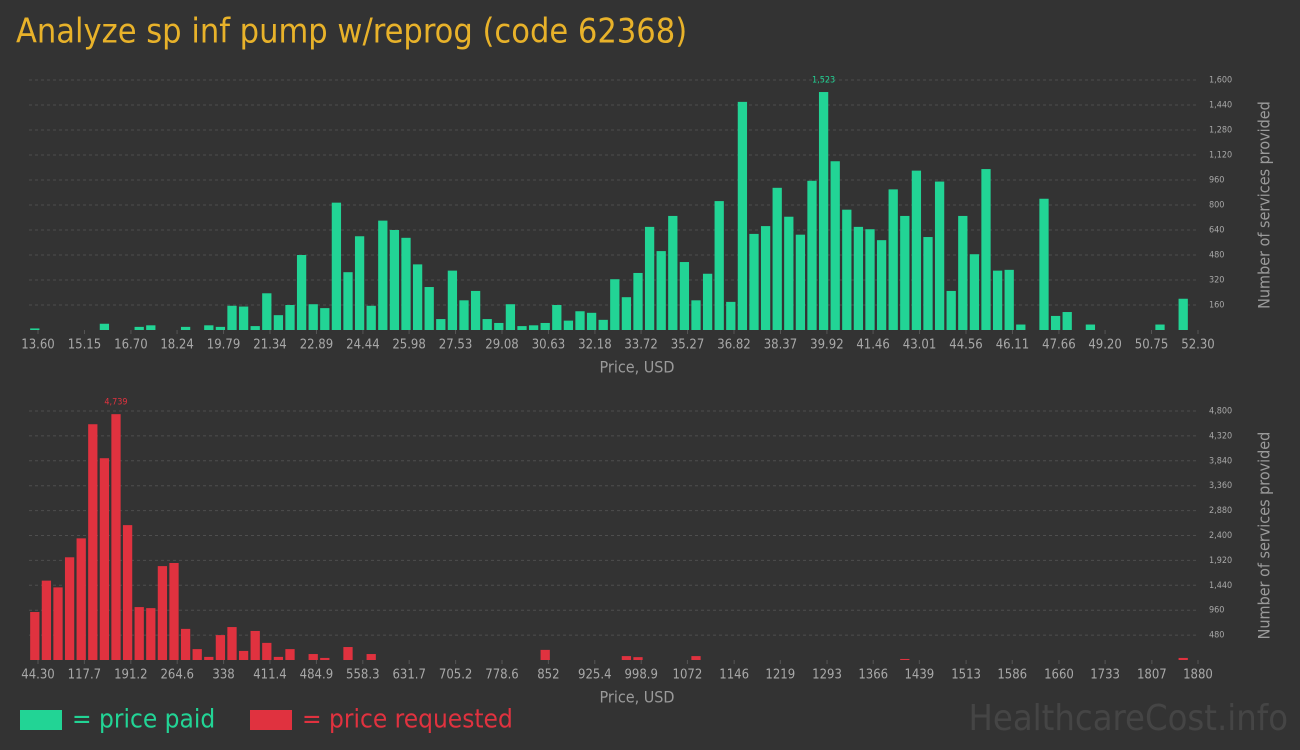  Describe the element at coordinates (362, 675) in the screenshot. I see `x-tick-label: 558.3` at that location.